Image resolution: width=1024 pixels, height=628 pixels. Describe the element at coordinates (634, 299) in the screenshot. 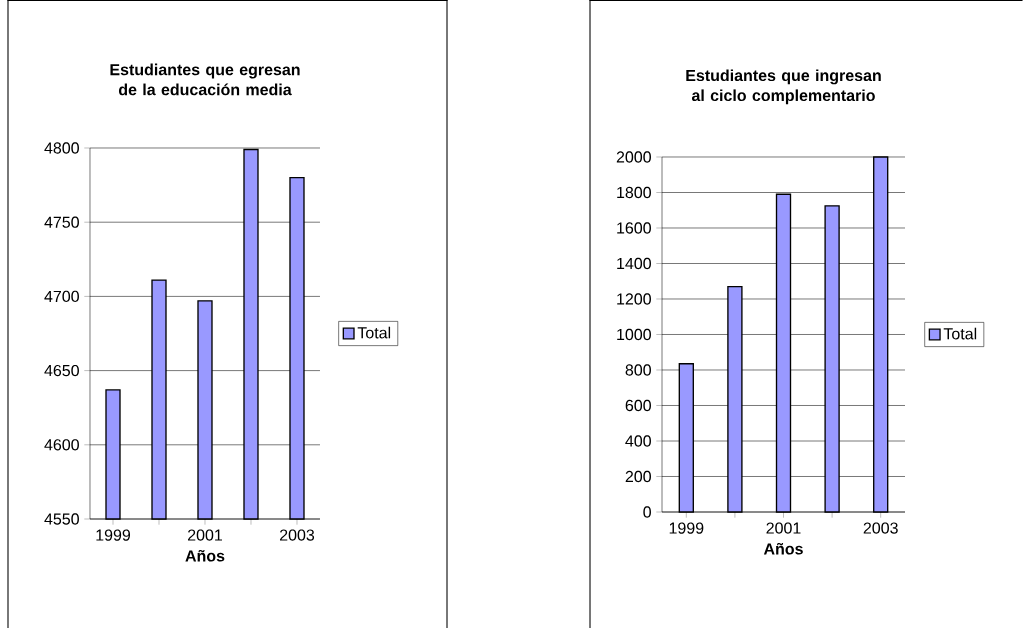

I see `y-tick-label: 1200` at that location.